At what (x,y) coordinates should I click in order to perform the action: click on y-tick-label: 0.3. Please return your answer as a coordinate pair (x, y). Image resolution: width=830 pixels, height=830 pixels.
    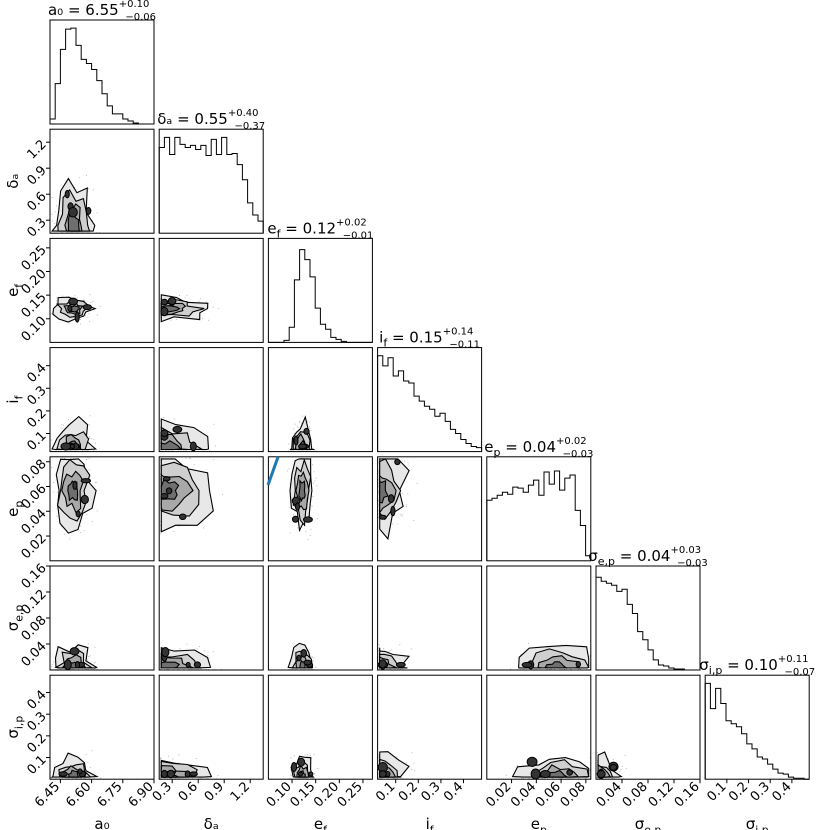
    Looking at the image, I should click on (36, 227).